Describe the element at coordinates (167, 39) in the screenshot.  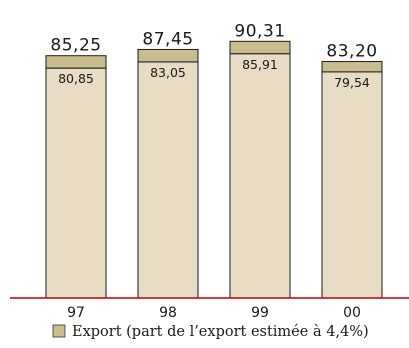
I see `data-label-total-98: 87,45` at that location.